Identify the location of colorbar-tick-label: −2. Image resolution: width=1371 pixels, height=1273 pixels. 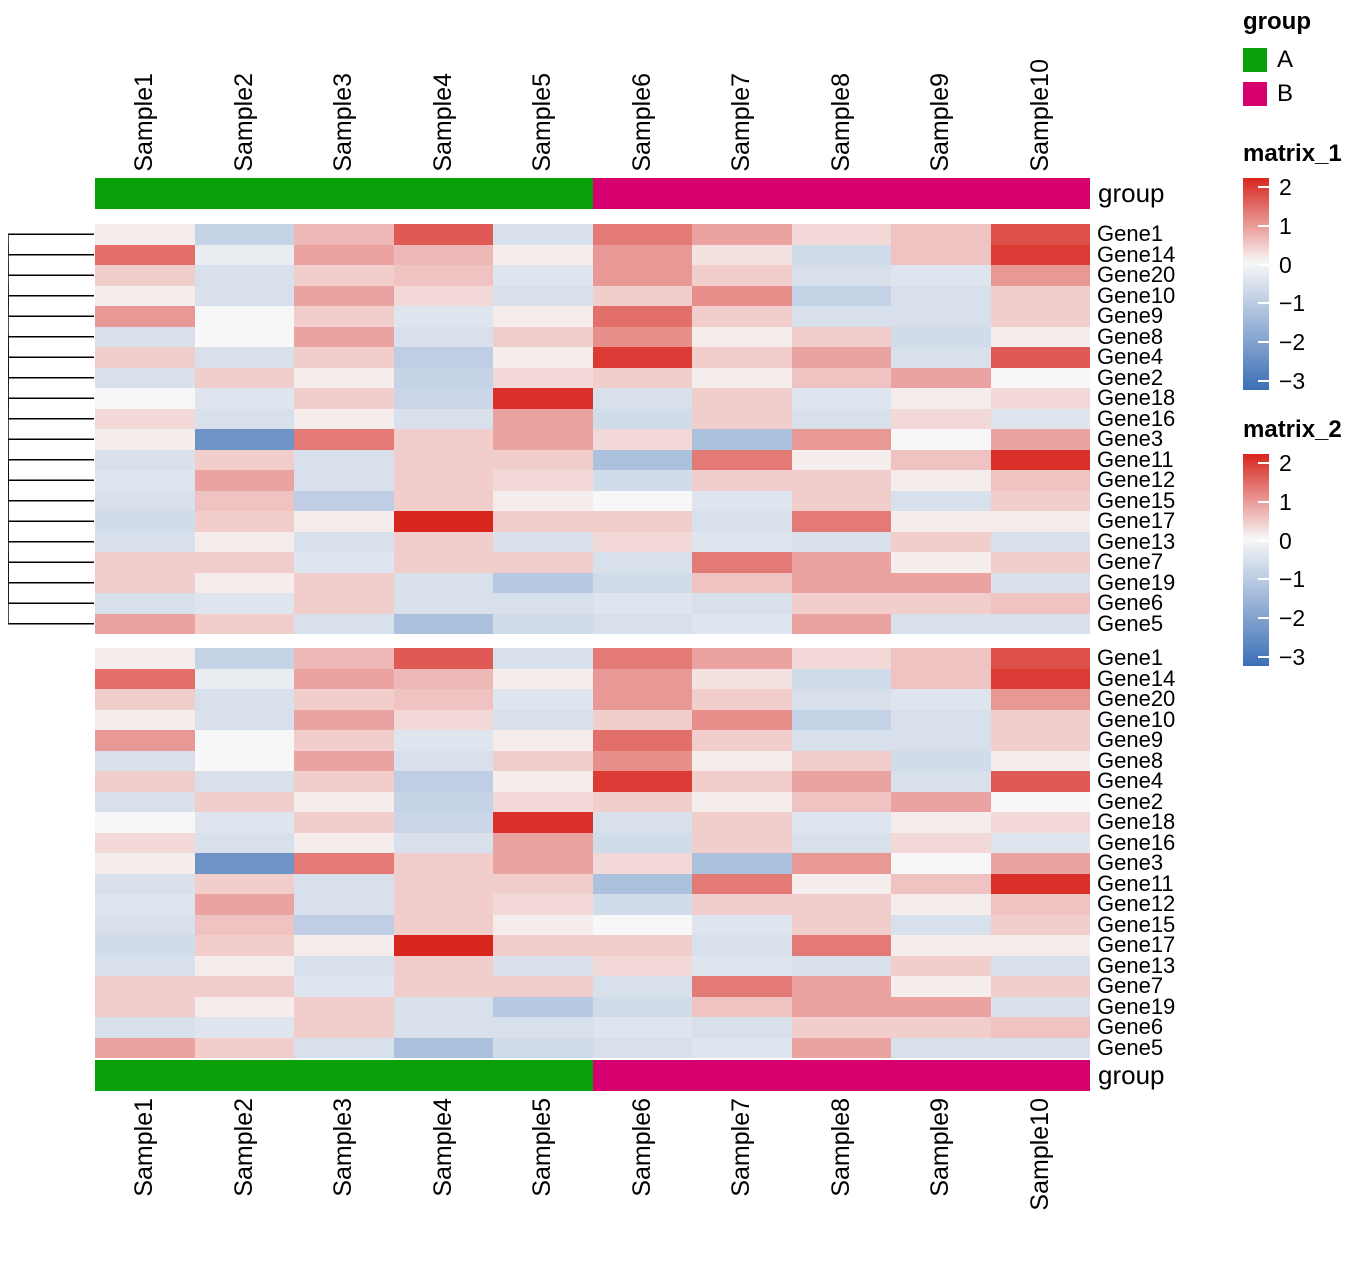
(1292, 618).